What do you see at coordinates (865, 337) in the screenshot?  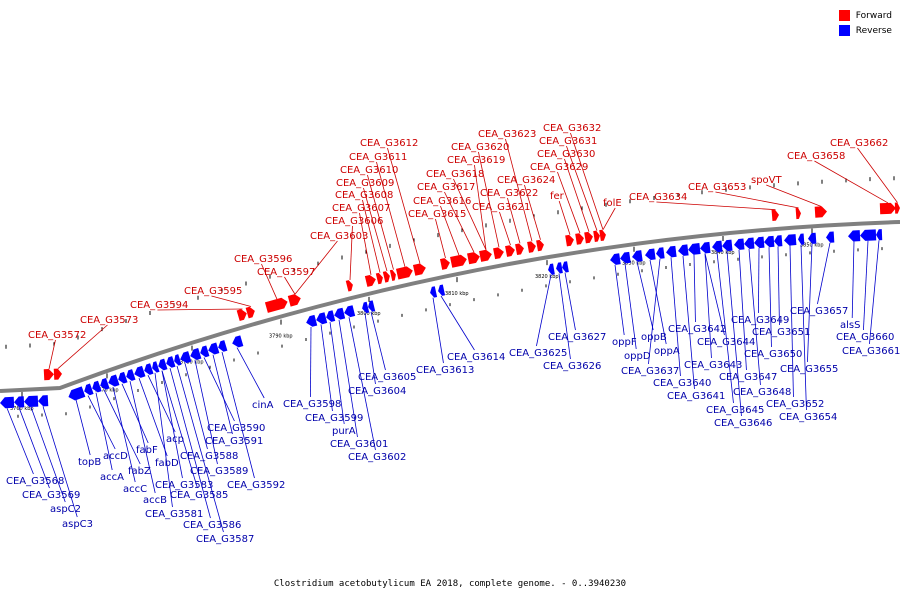 I see `reverse-gene-label: CEA_G3660` at bounding box center [865, 337].